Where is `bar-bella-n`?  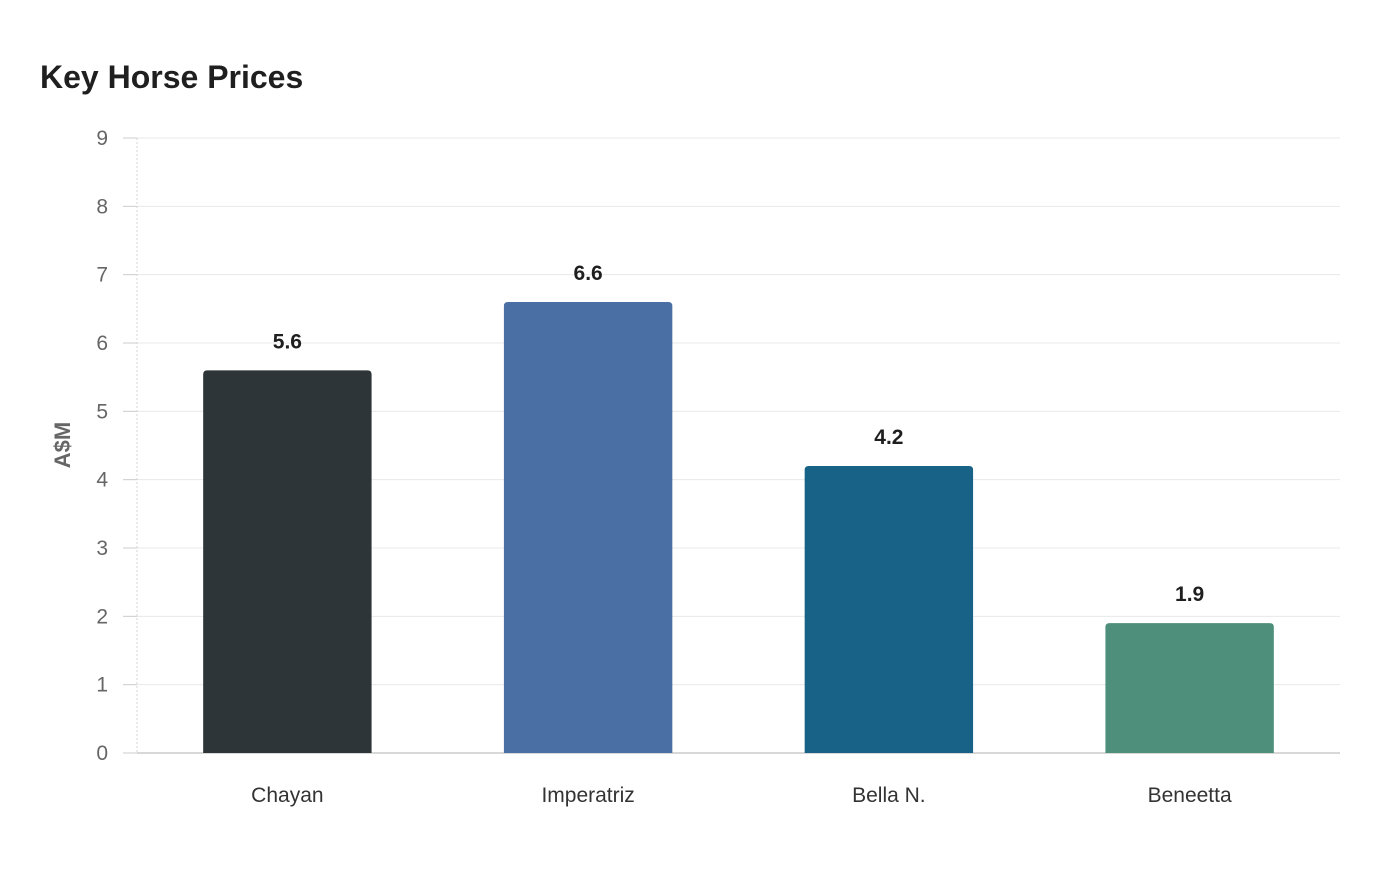
bar-bella-n is located at coordinates (889, 609).